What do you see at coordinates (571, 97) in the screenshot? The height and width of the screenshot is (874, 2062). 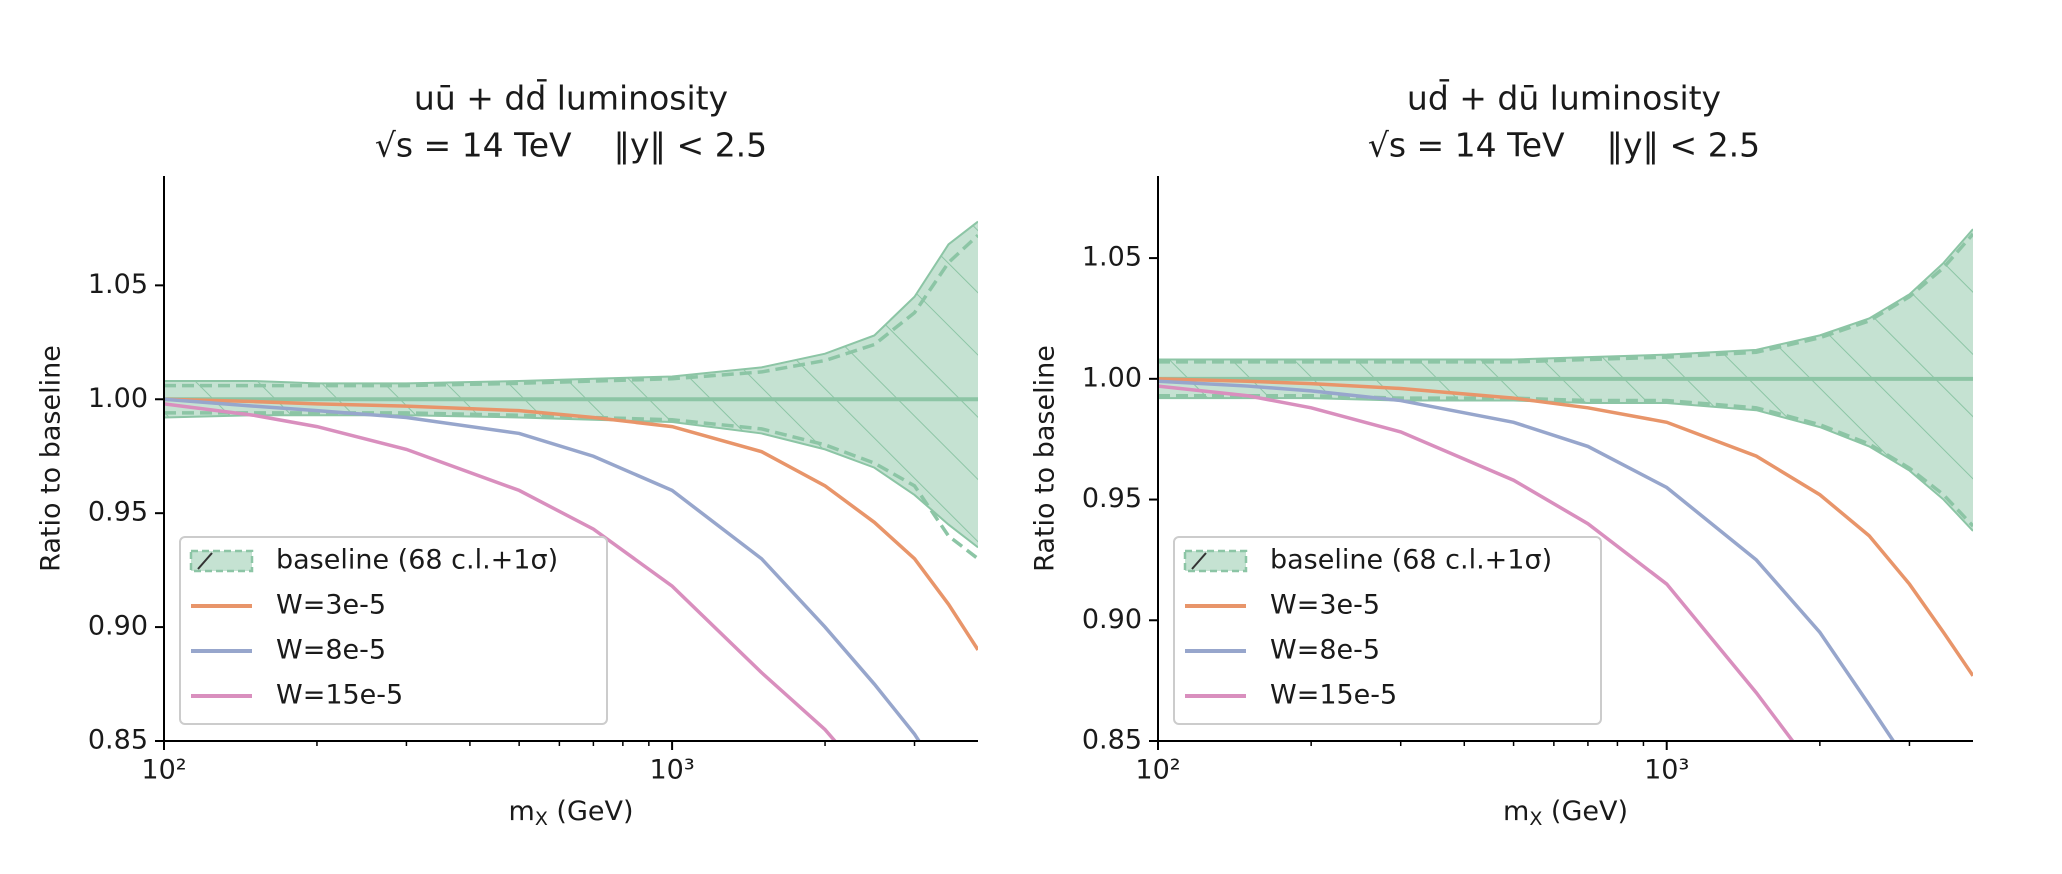 I see `chart-title: uū + dd̄ luminosity` at bounding box center [571, 97].